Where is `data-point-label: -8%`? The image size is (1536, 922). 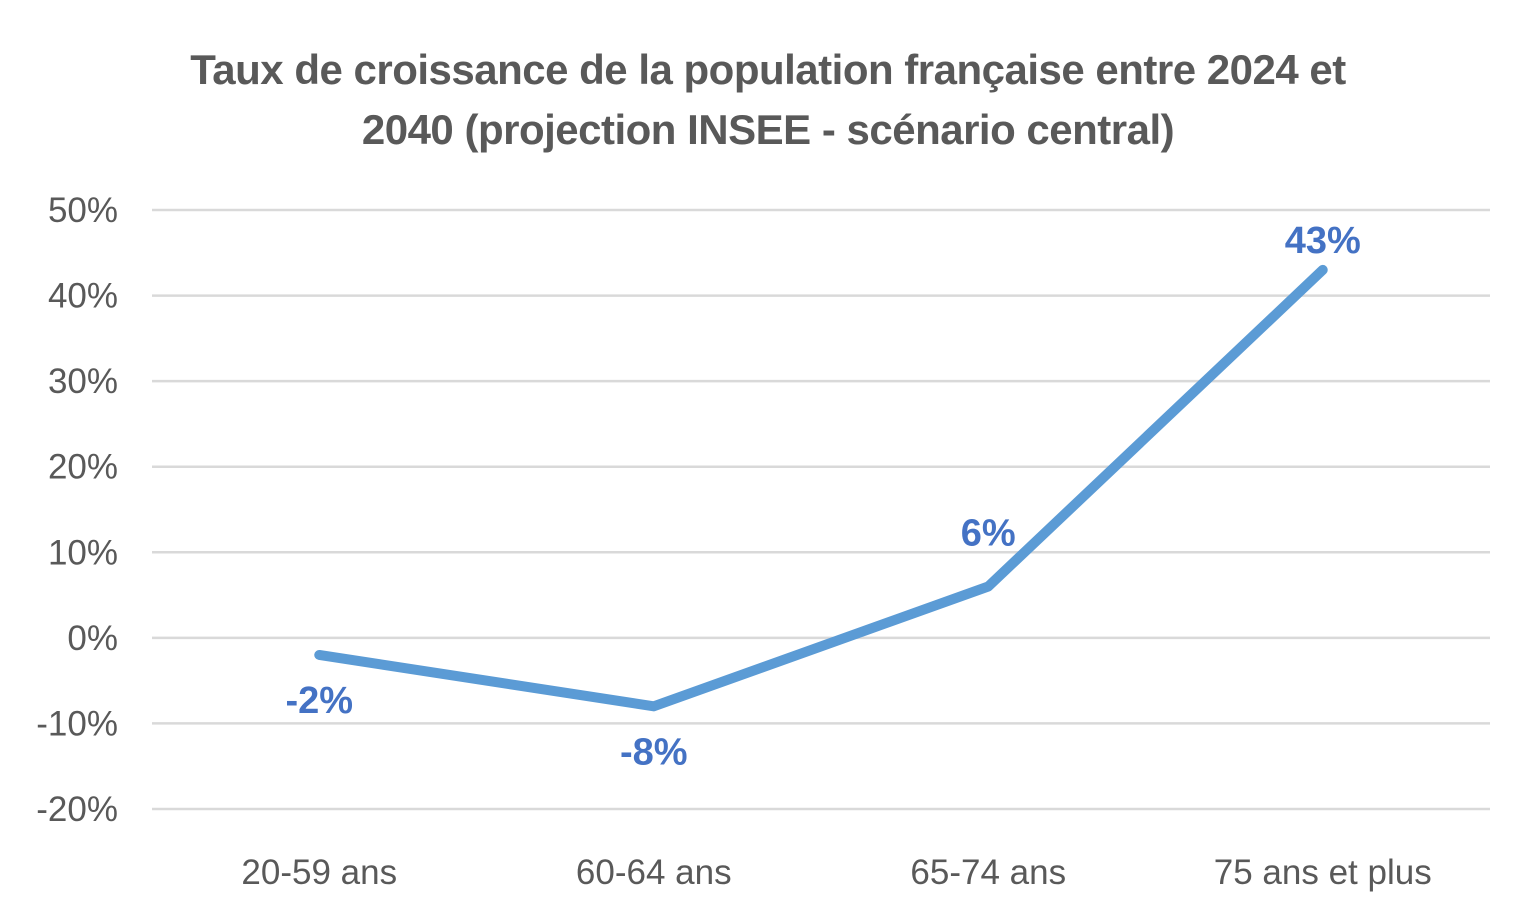 data-point-label: -8% is located at coordinates (654, 752).